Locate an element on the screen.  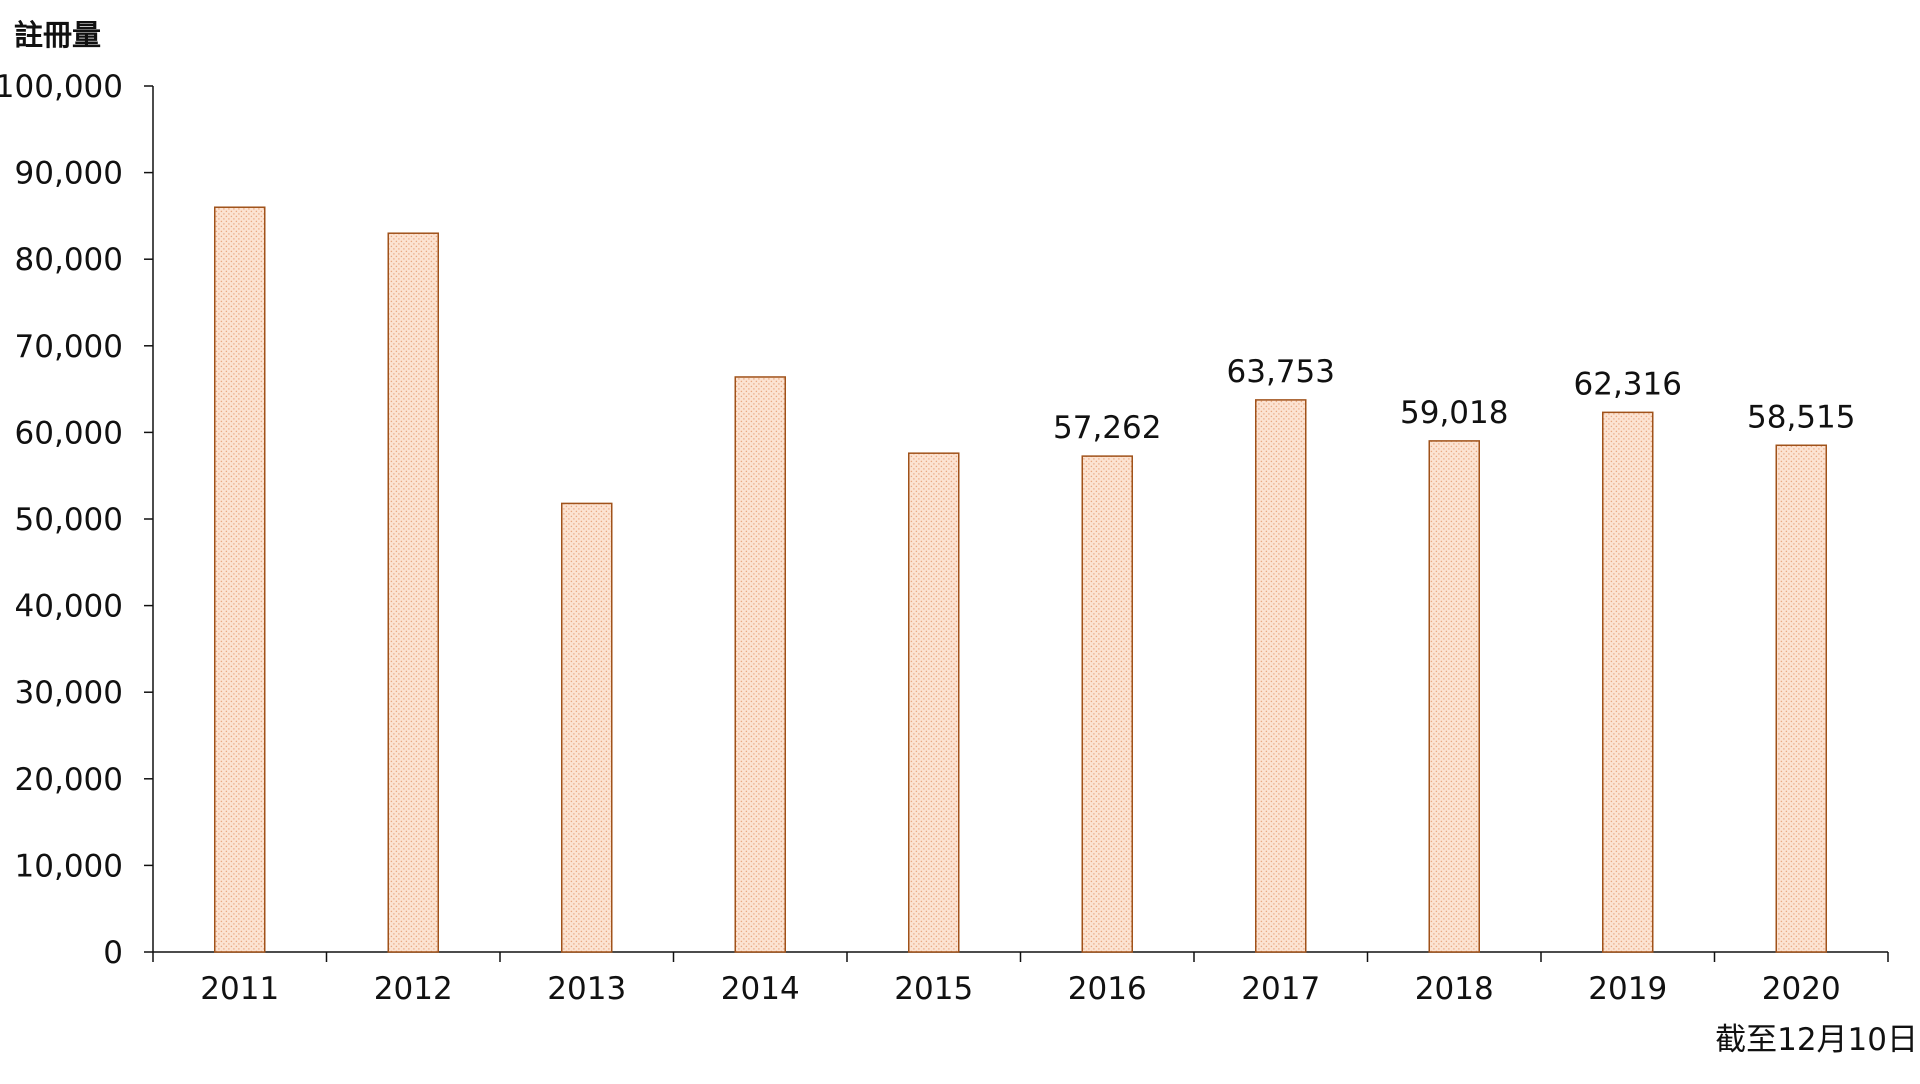
bar-2019 is located at coordinates (1628, 682).